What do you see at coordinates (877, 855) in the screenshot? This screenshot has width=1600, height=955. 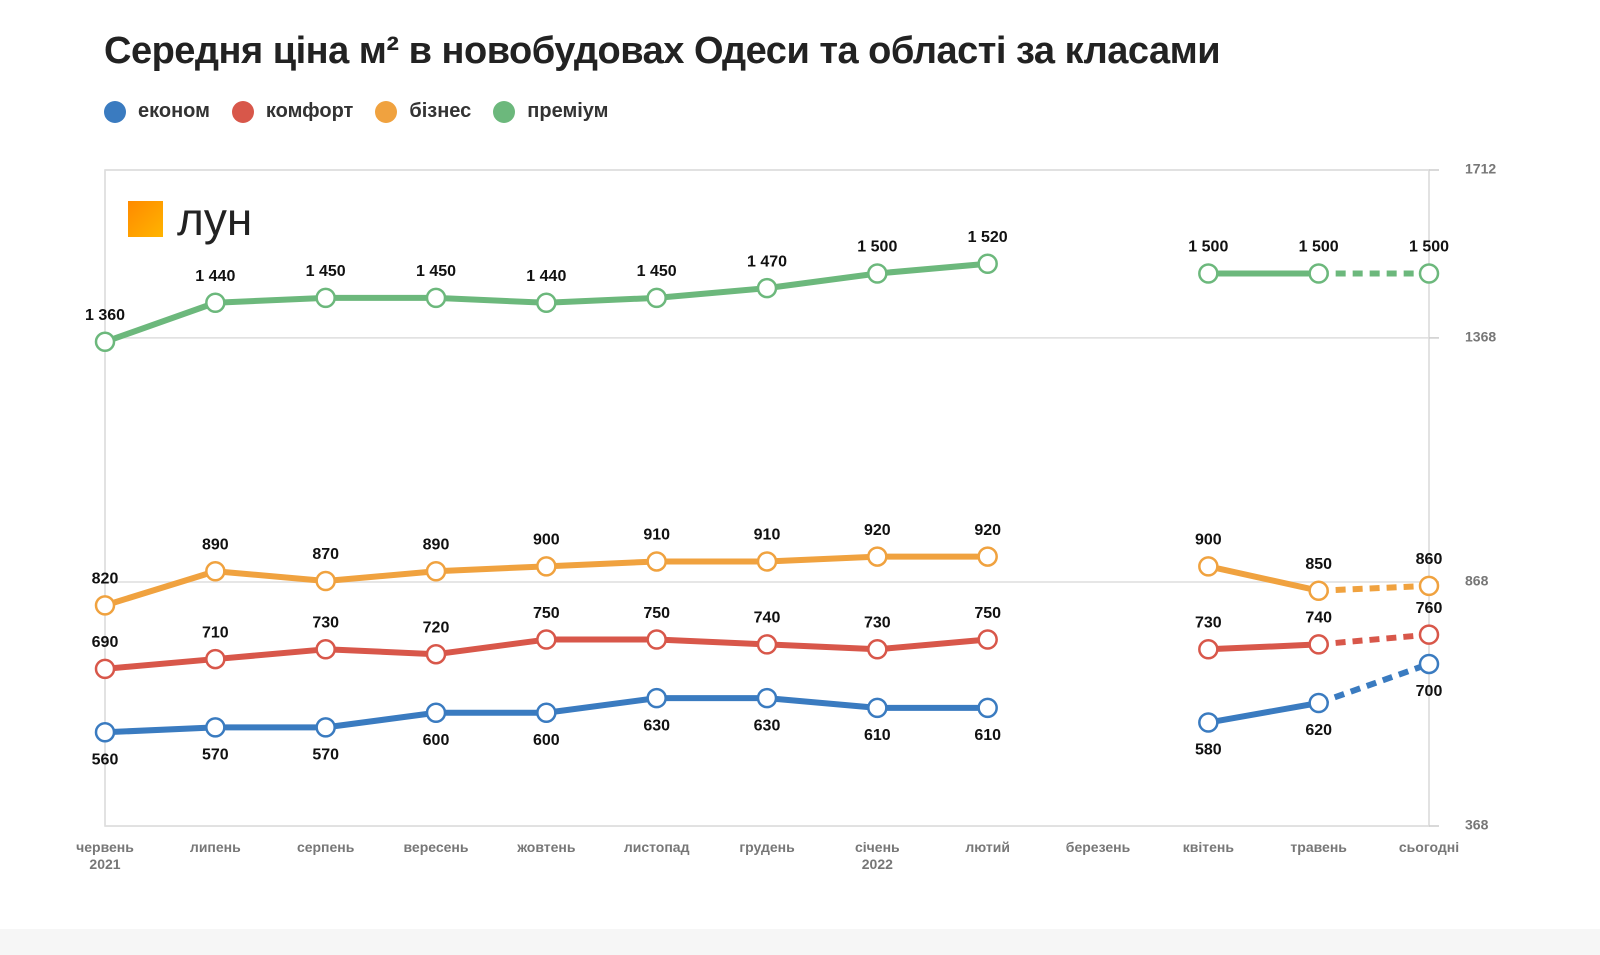 I see `x-tick-label: січень 2022` at bounding box center [877, 855].